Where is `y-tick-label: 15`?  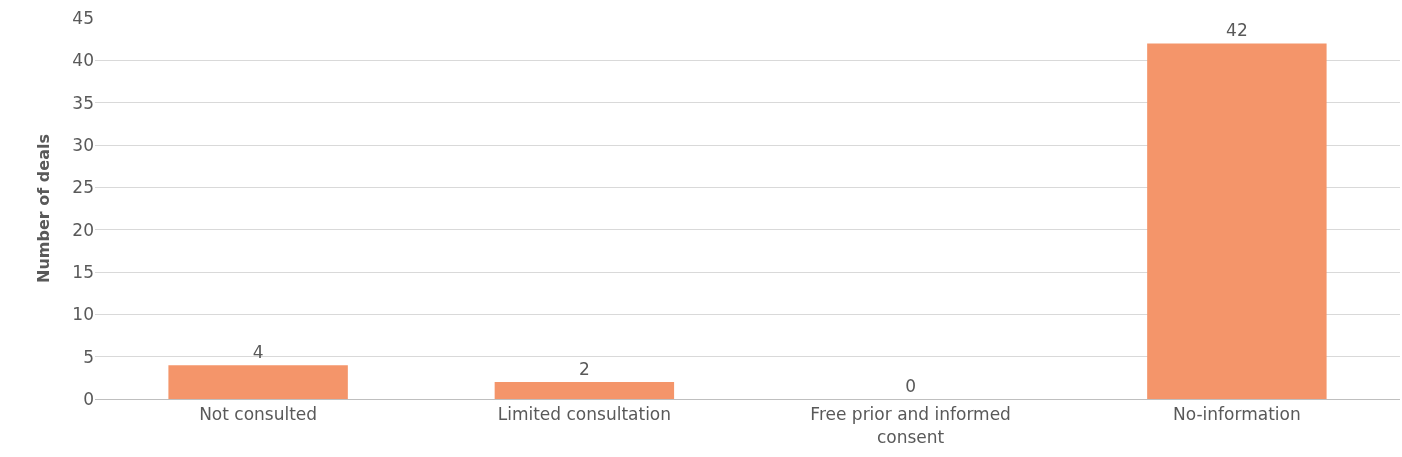 y-tick-label: 15 is located at coordinates (83, 271).